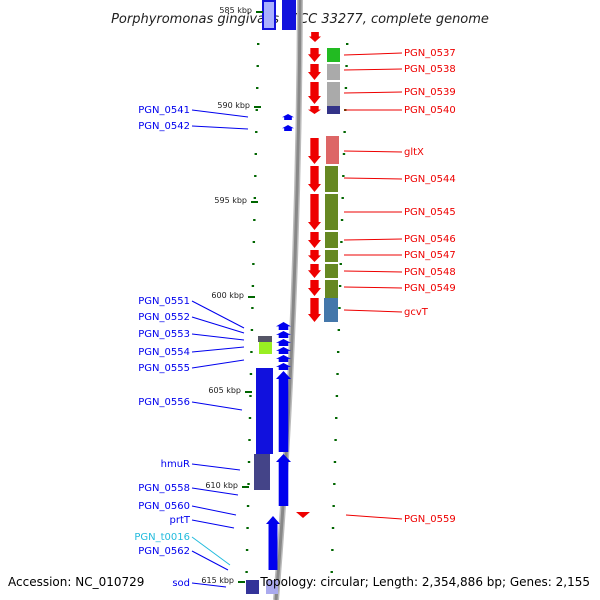  I want to click on gene-label-left: PGN_0542, so click(164, 126).